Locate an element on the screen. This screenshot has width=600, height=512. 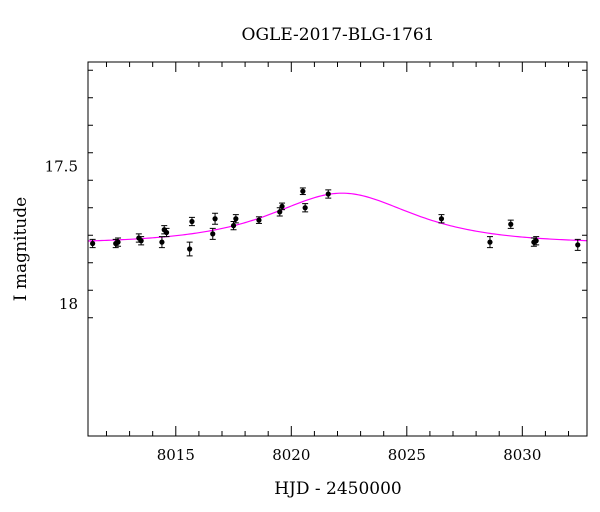
x-tick-label: 8025 is located at coordinates (407, 455).